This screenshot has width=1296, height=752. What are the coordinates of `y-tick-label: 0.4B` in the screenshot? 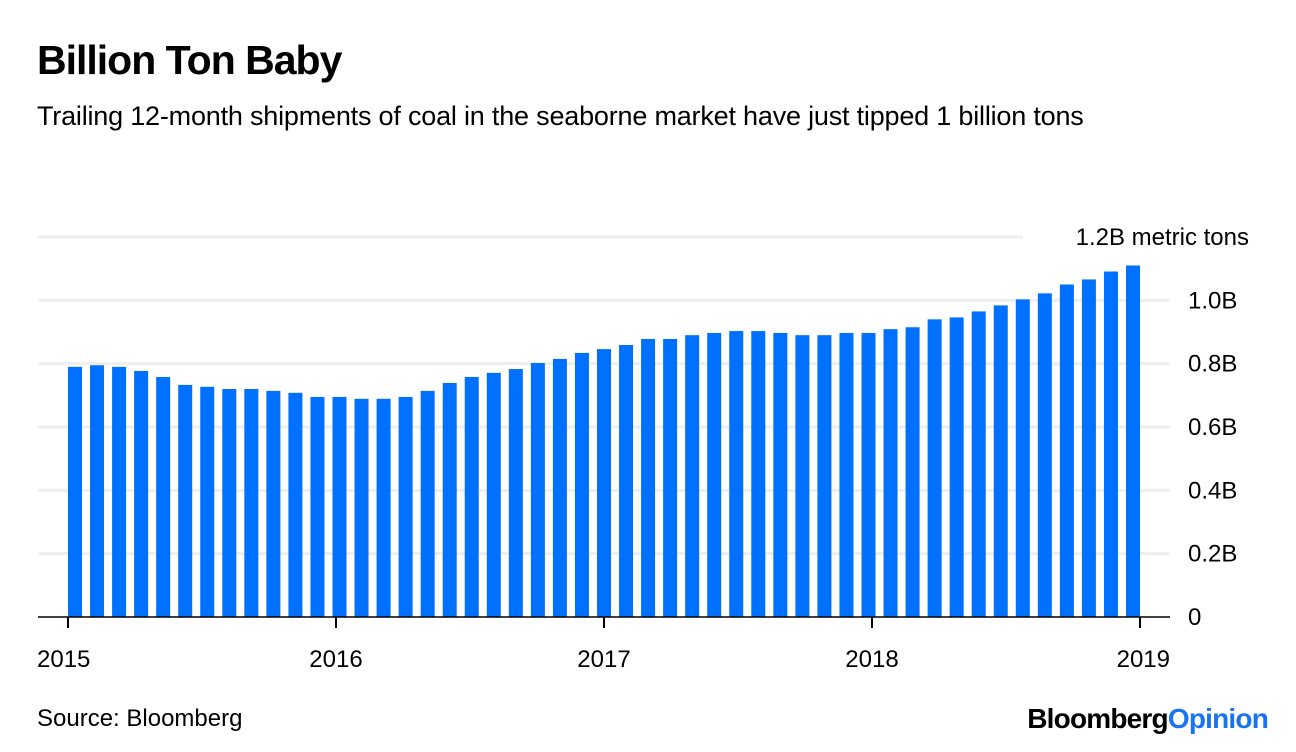 It's located at (1212, 490).